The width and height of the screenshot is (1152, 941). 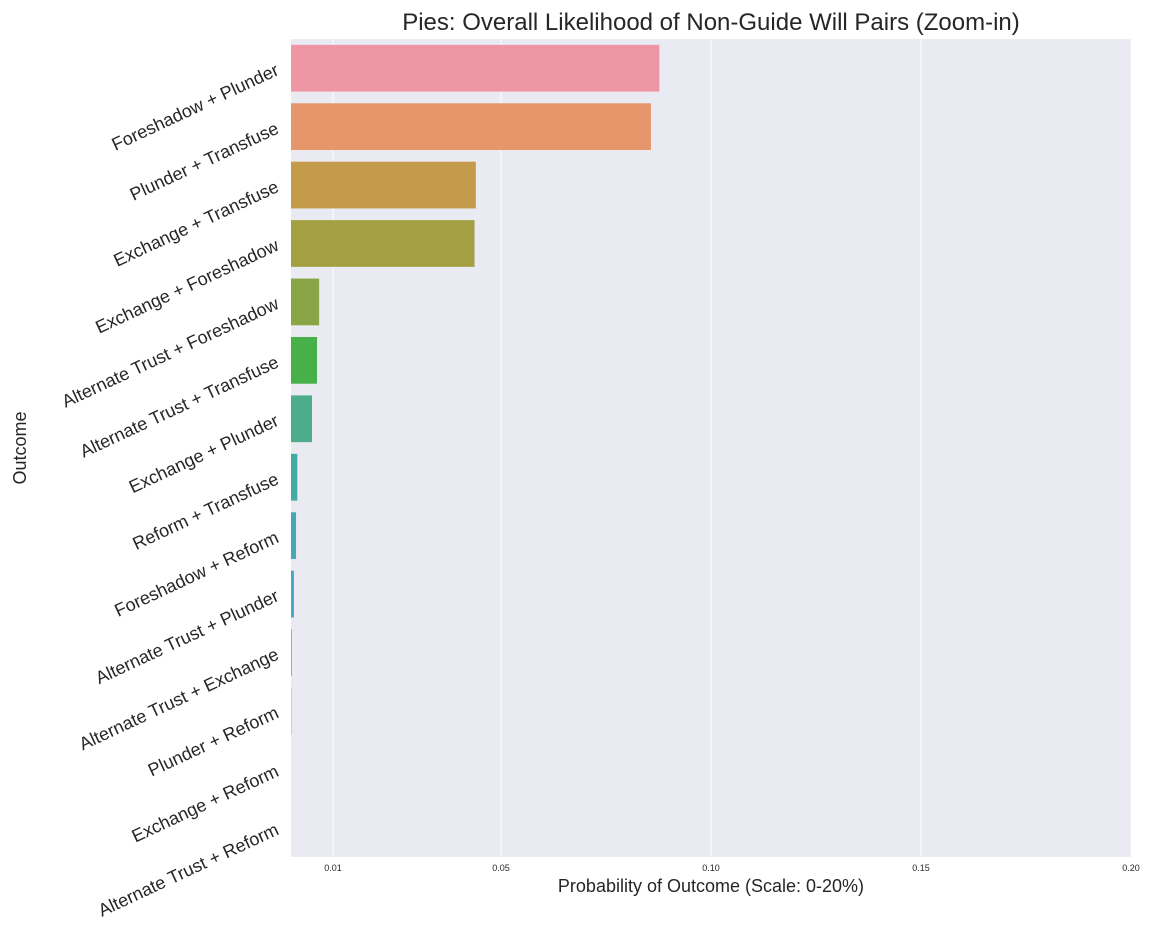 What do you see at coordinates (501, 868) in the screenshot?
I see `x-tick-label: 0.05` at bounding box center [501, 868].